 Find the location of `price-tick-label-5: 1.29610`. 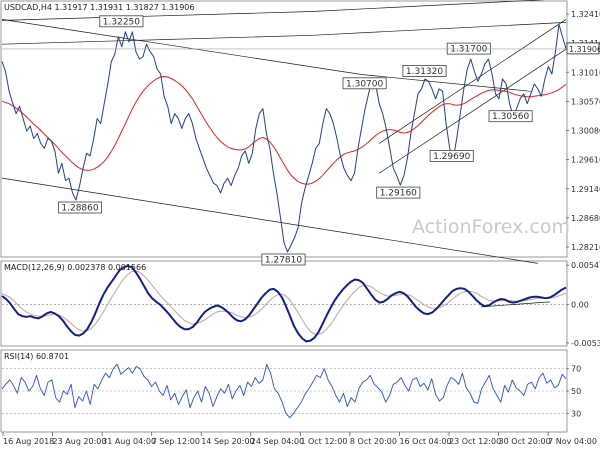

price-tick-label-5: 1.29610 is located at coordinates (585, 160).